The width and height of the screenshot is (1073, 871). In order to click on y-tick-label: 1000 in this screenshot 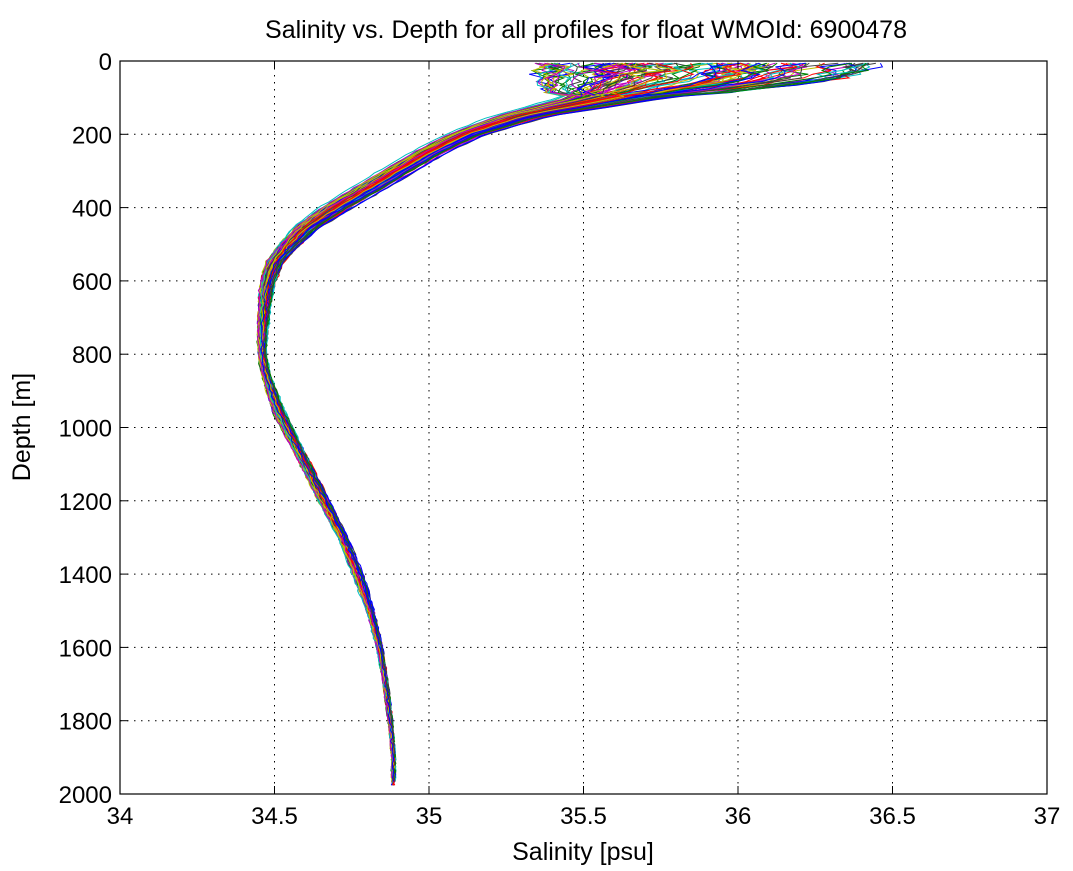, I will do `click(85, 429)`.